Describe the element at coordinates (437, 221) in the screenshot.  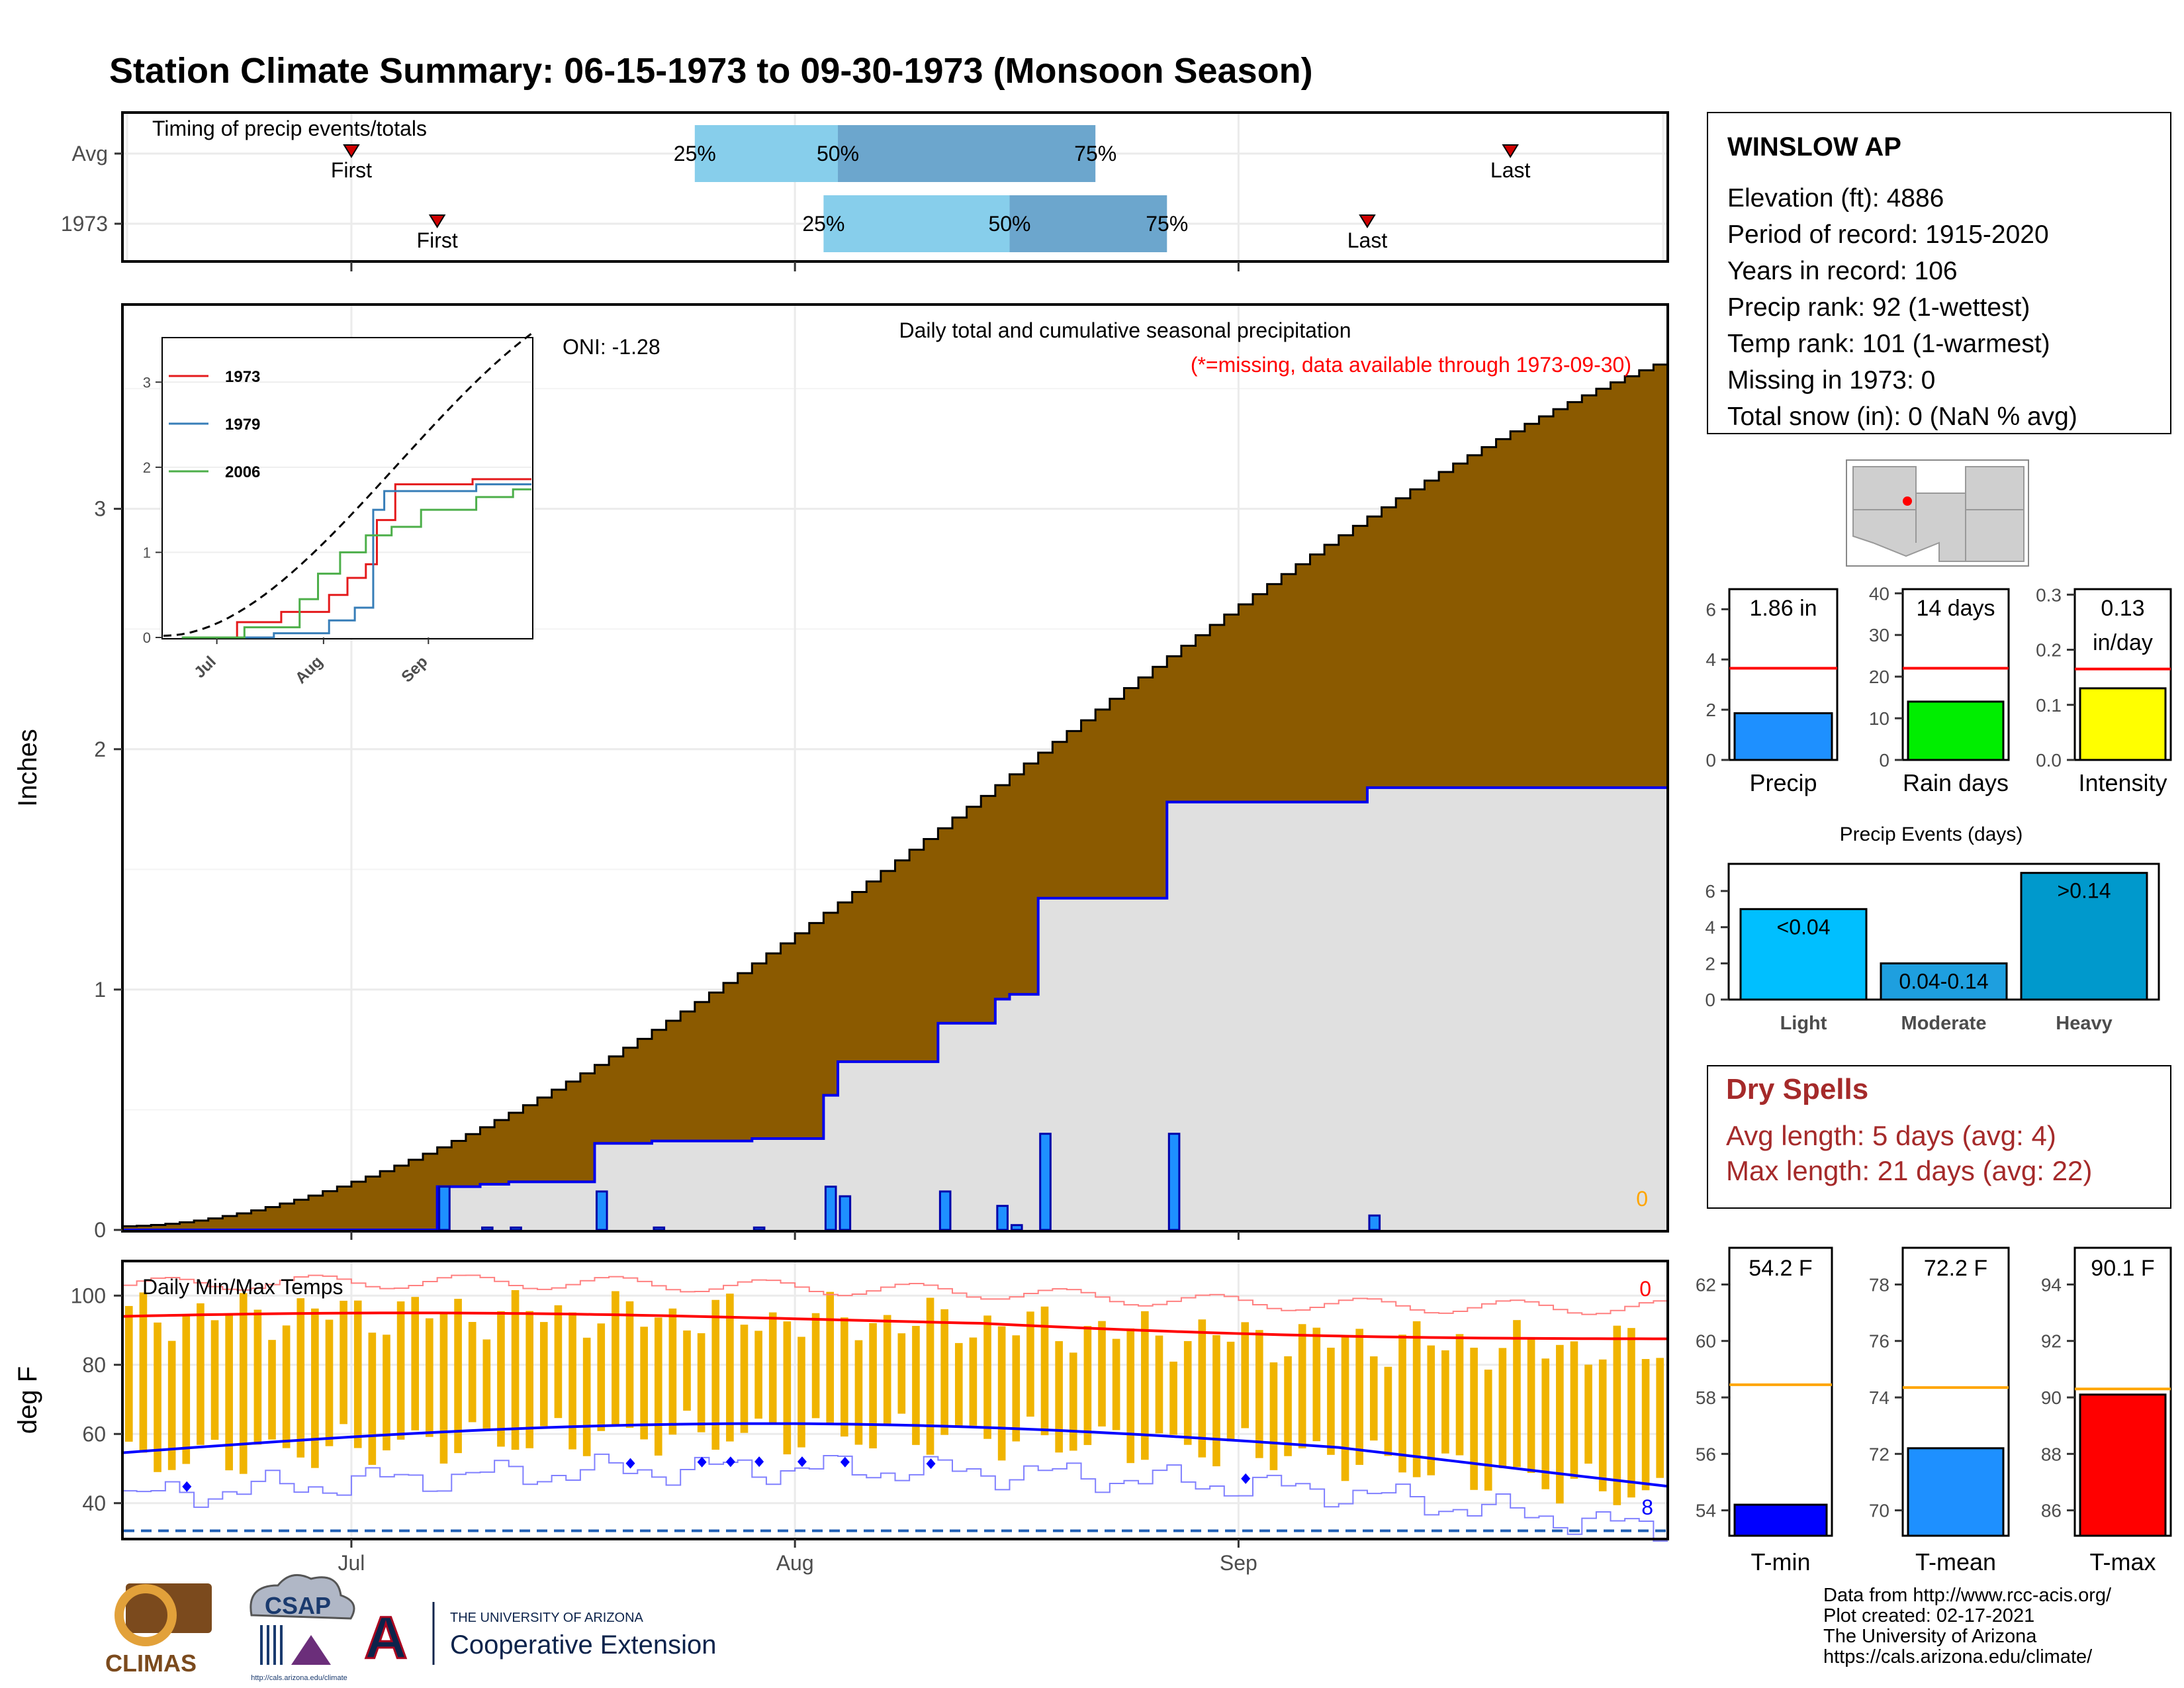
I see `timing-first-marker` at that location.